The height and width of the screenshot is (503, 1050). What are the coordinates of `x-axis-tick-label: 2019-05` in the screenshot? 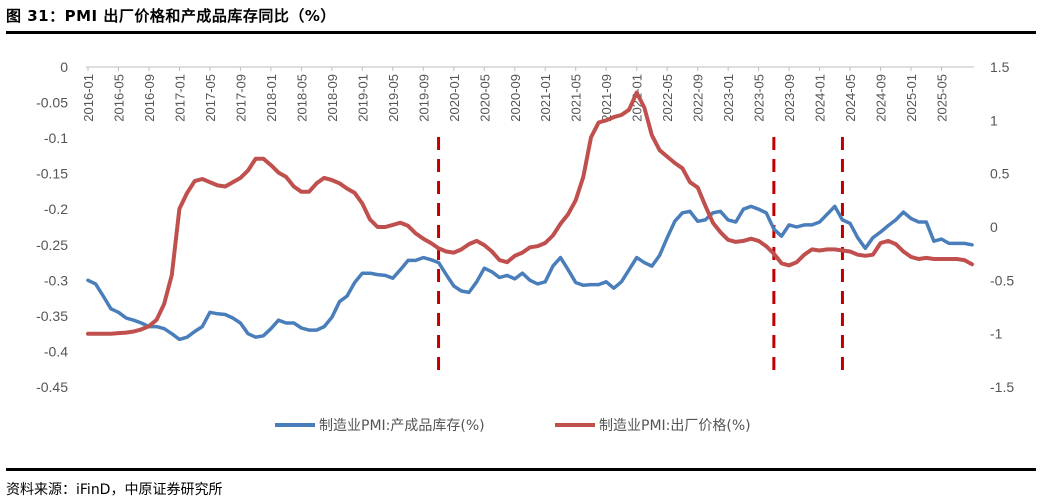 It's located at (393, 98).